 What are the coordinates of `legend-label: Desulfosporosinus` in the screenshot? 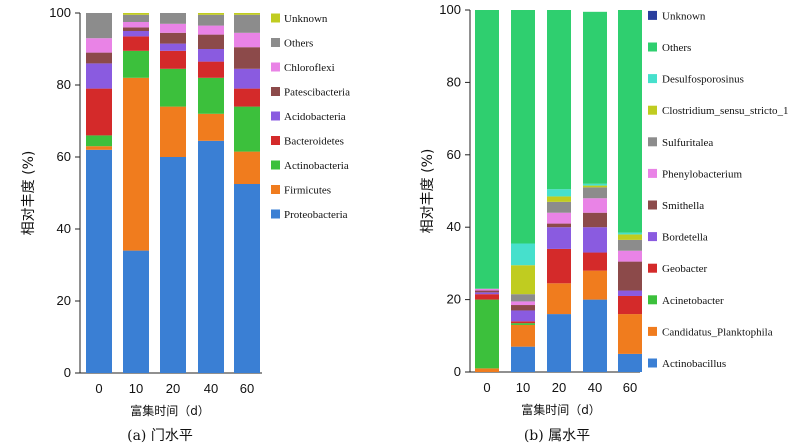 It's located at (703, 80).